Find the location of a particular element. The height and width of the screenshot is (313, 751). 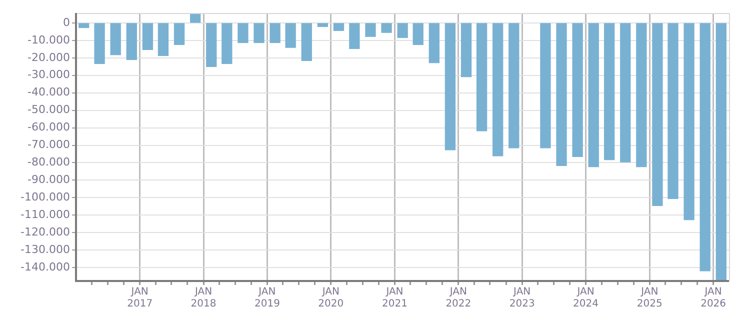

y-tick-label: 0 is located at coordinates (66, 22).